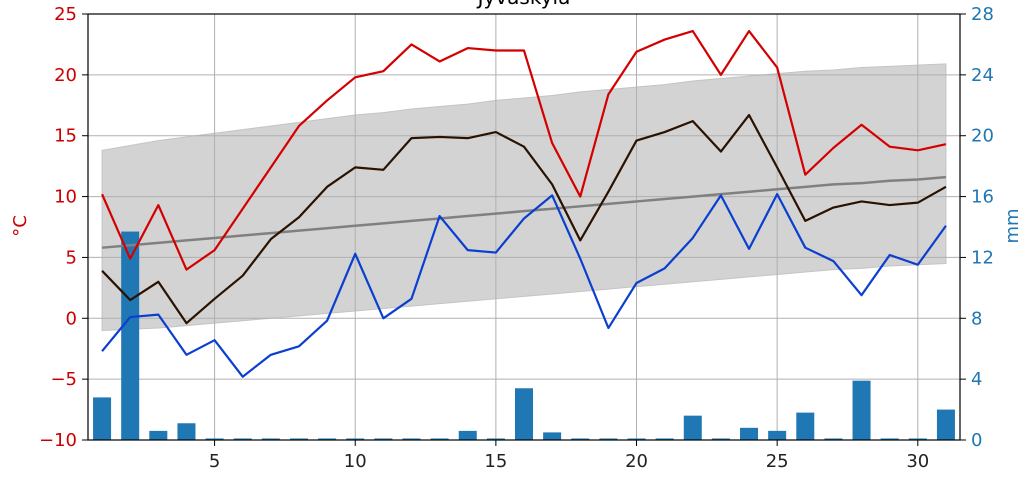 The height and width of the screenshot is (483, 1034). What do you see at coordinates (982, 197) in the screenshot?
I see `y-right-tick-label: 16` at bounding box center [982, 197].